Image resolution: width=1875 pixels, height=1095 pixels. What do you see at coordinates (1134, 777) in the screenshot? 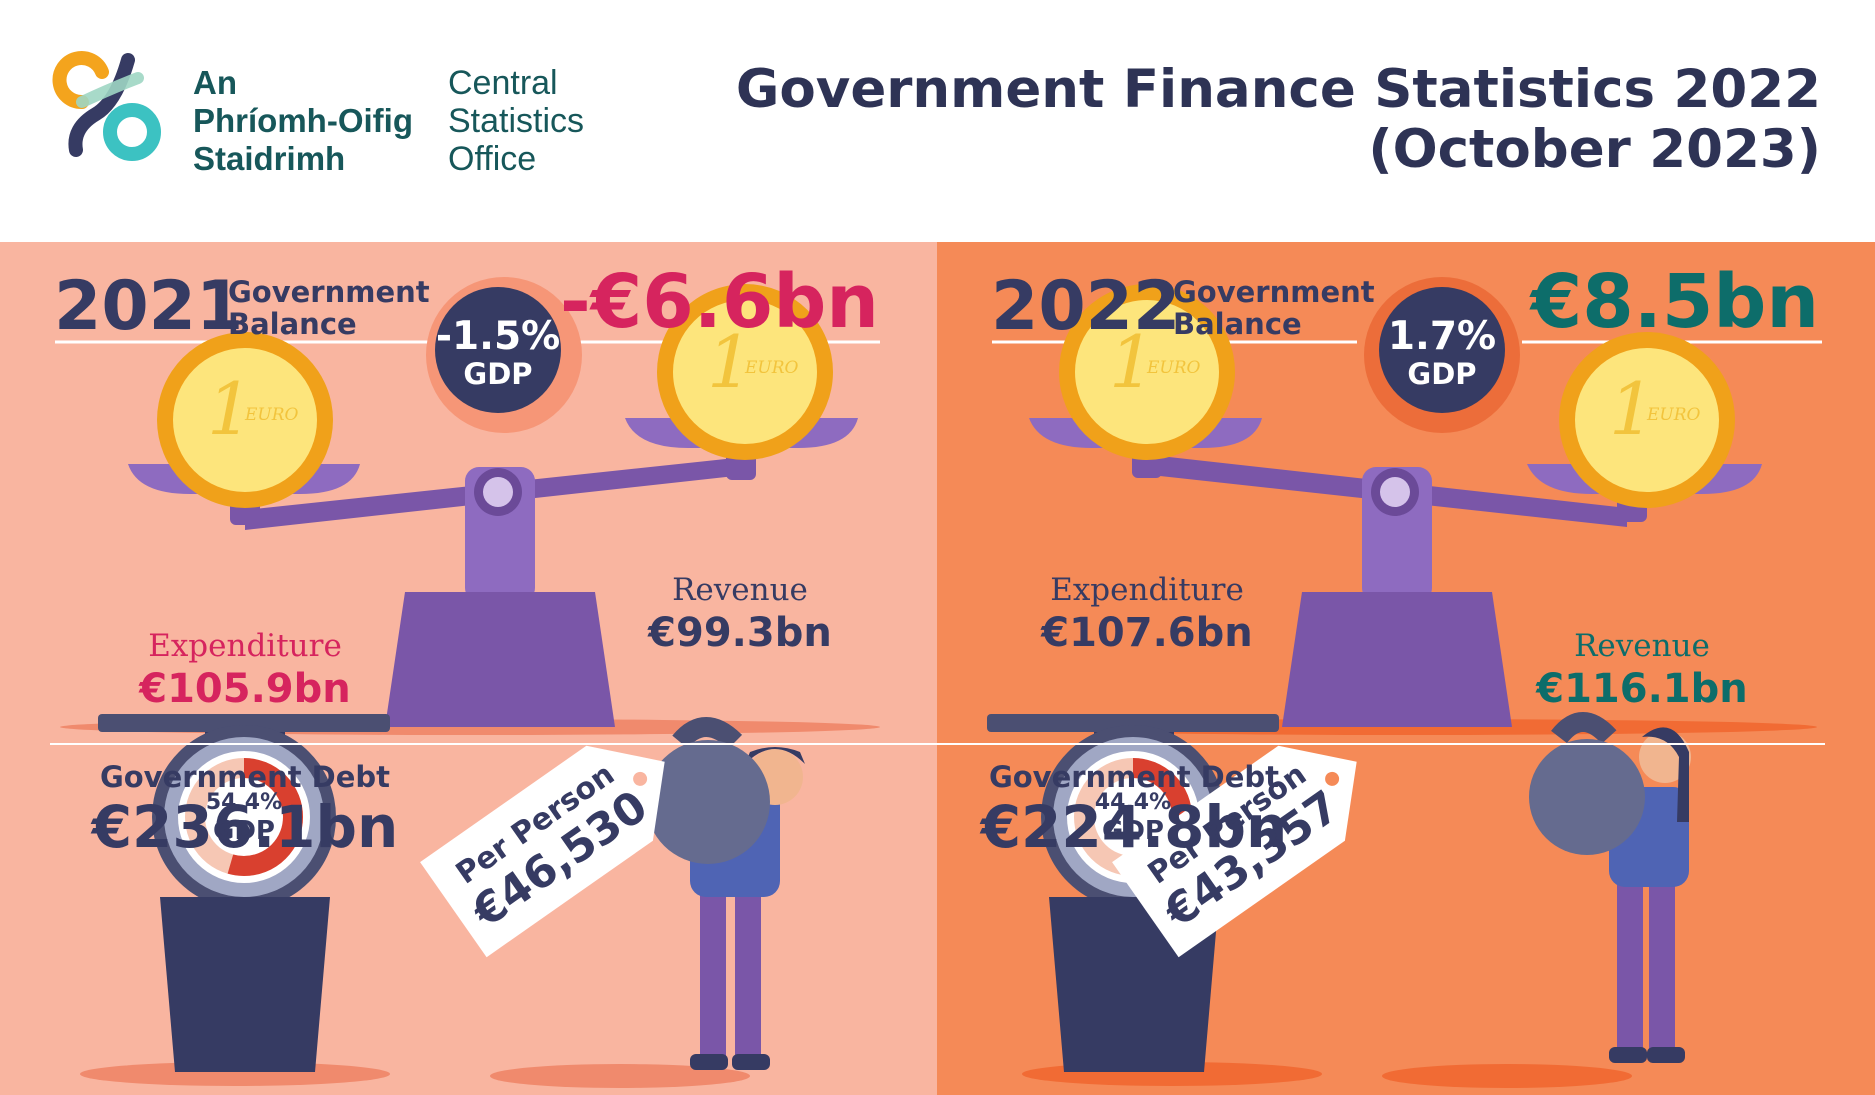
I see `debt-label-2022: Government Debt` at bounding box center [1134, 777].